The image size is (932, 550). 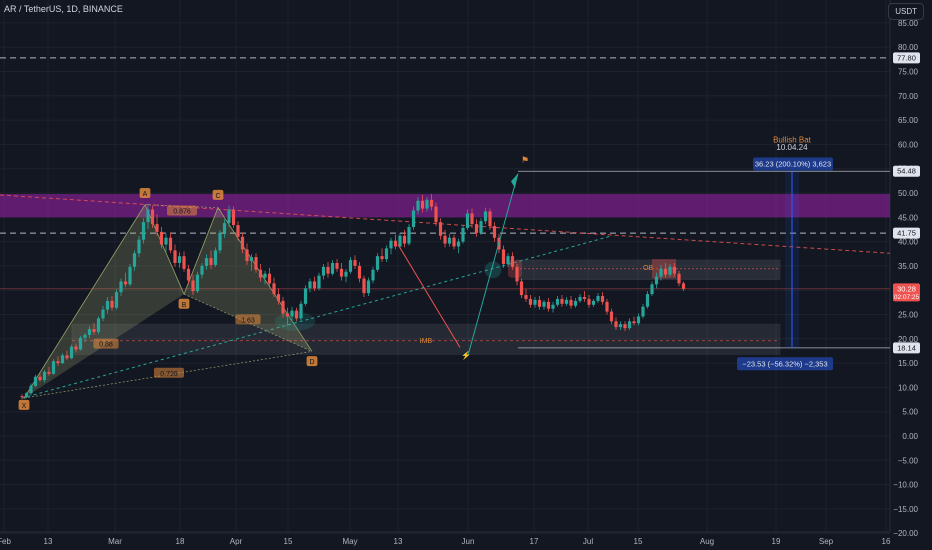 I want to click on pattern-triangle-xab, so click(x=104, y=301).